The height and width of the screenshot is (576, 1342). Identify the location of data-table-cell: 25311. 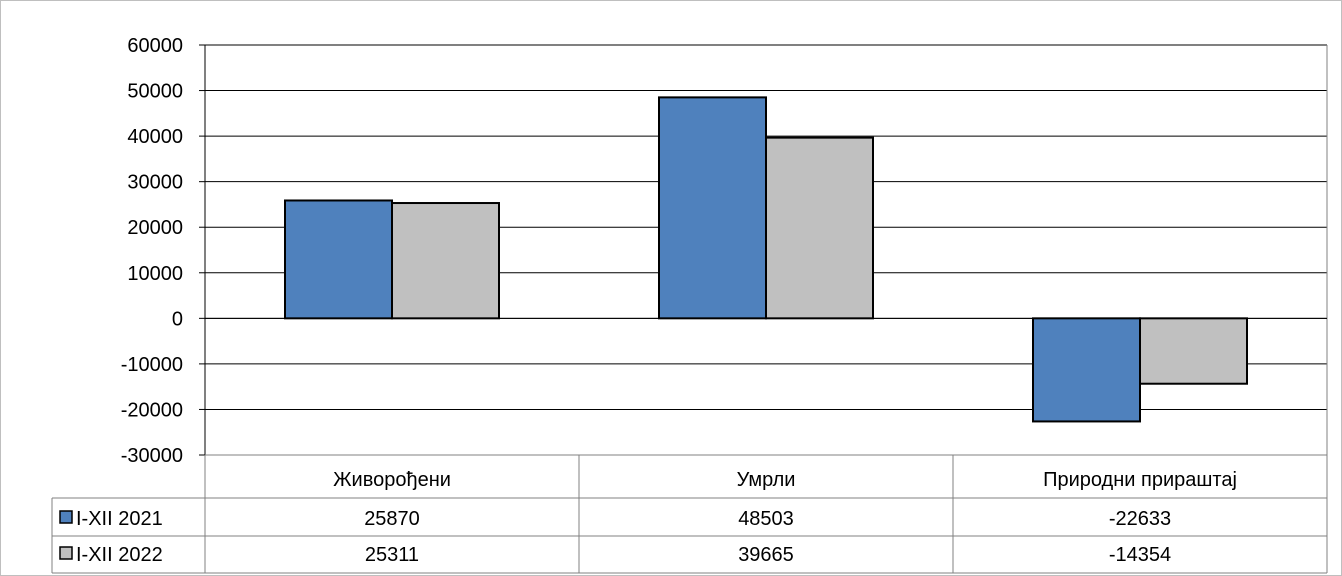
(392, 555).